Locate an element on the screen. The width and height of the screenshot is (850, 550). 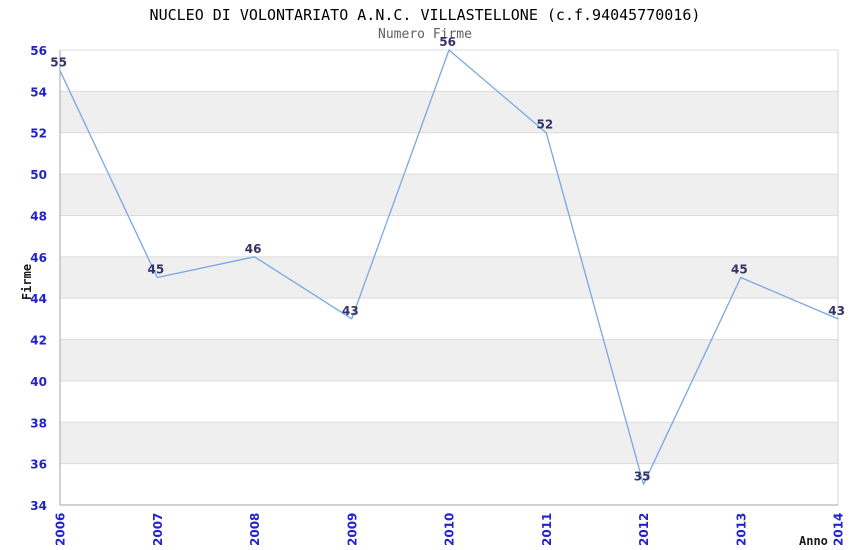
data-point-label: 55 is located at coordinates (58, 63).